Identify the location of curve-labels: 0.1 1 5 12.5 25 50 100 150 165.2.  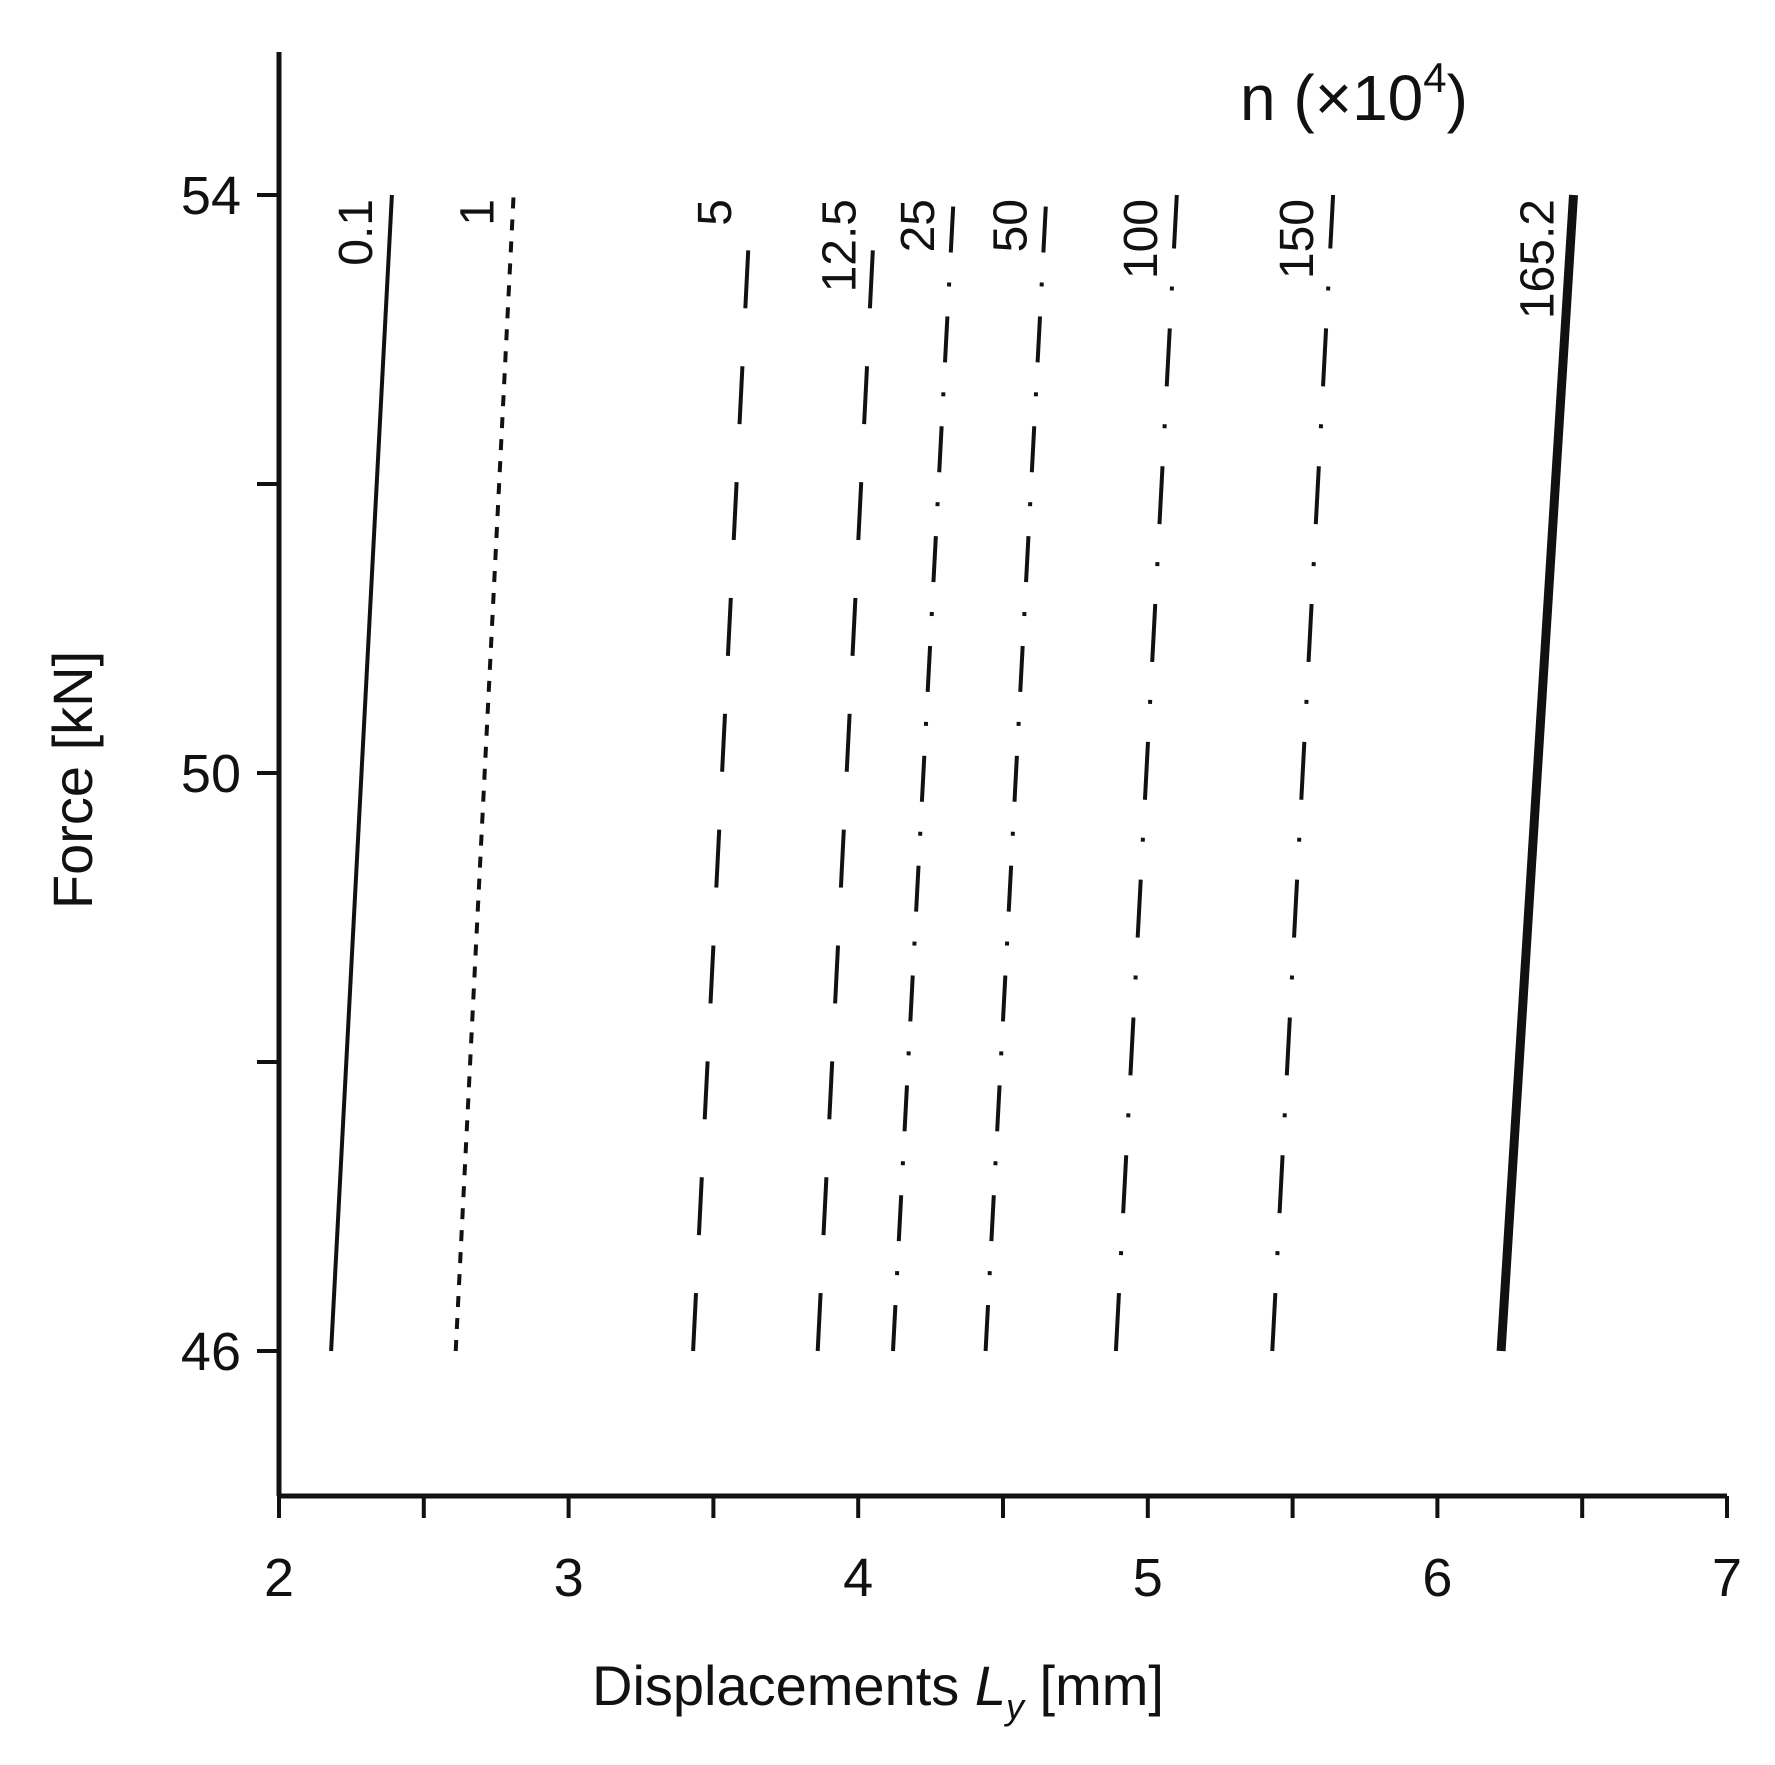
(947, 259).